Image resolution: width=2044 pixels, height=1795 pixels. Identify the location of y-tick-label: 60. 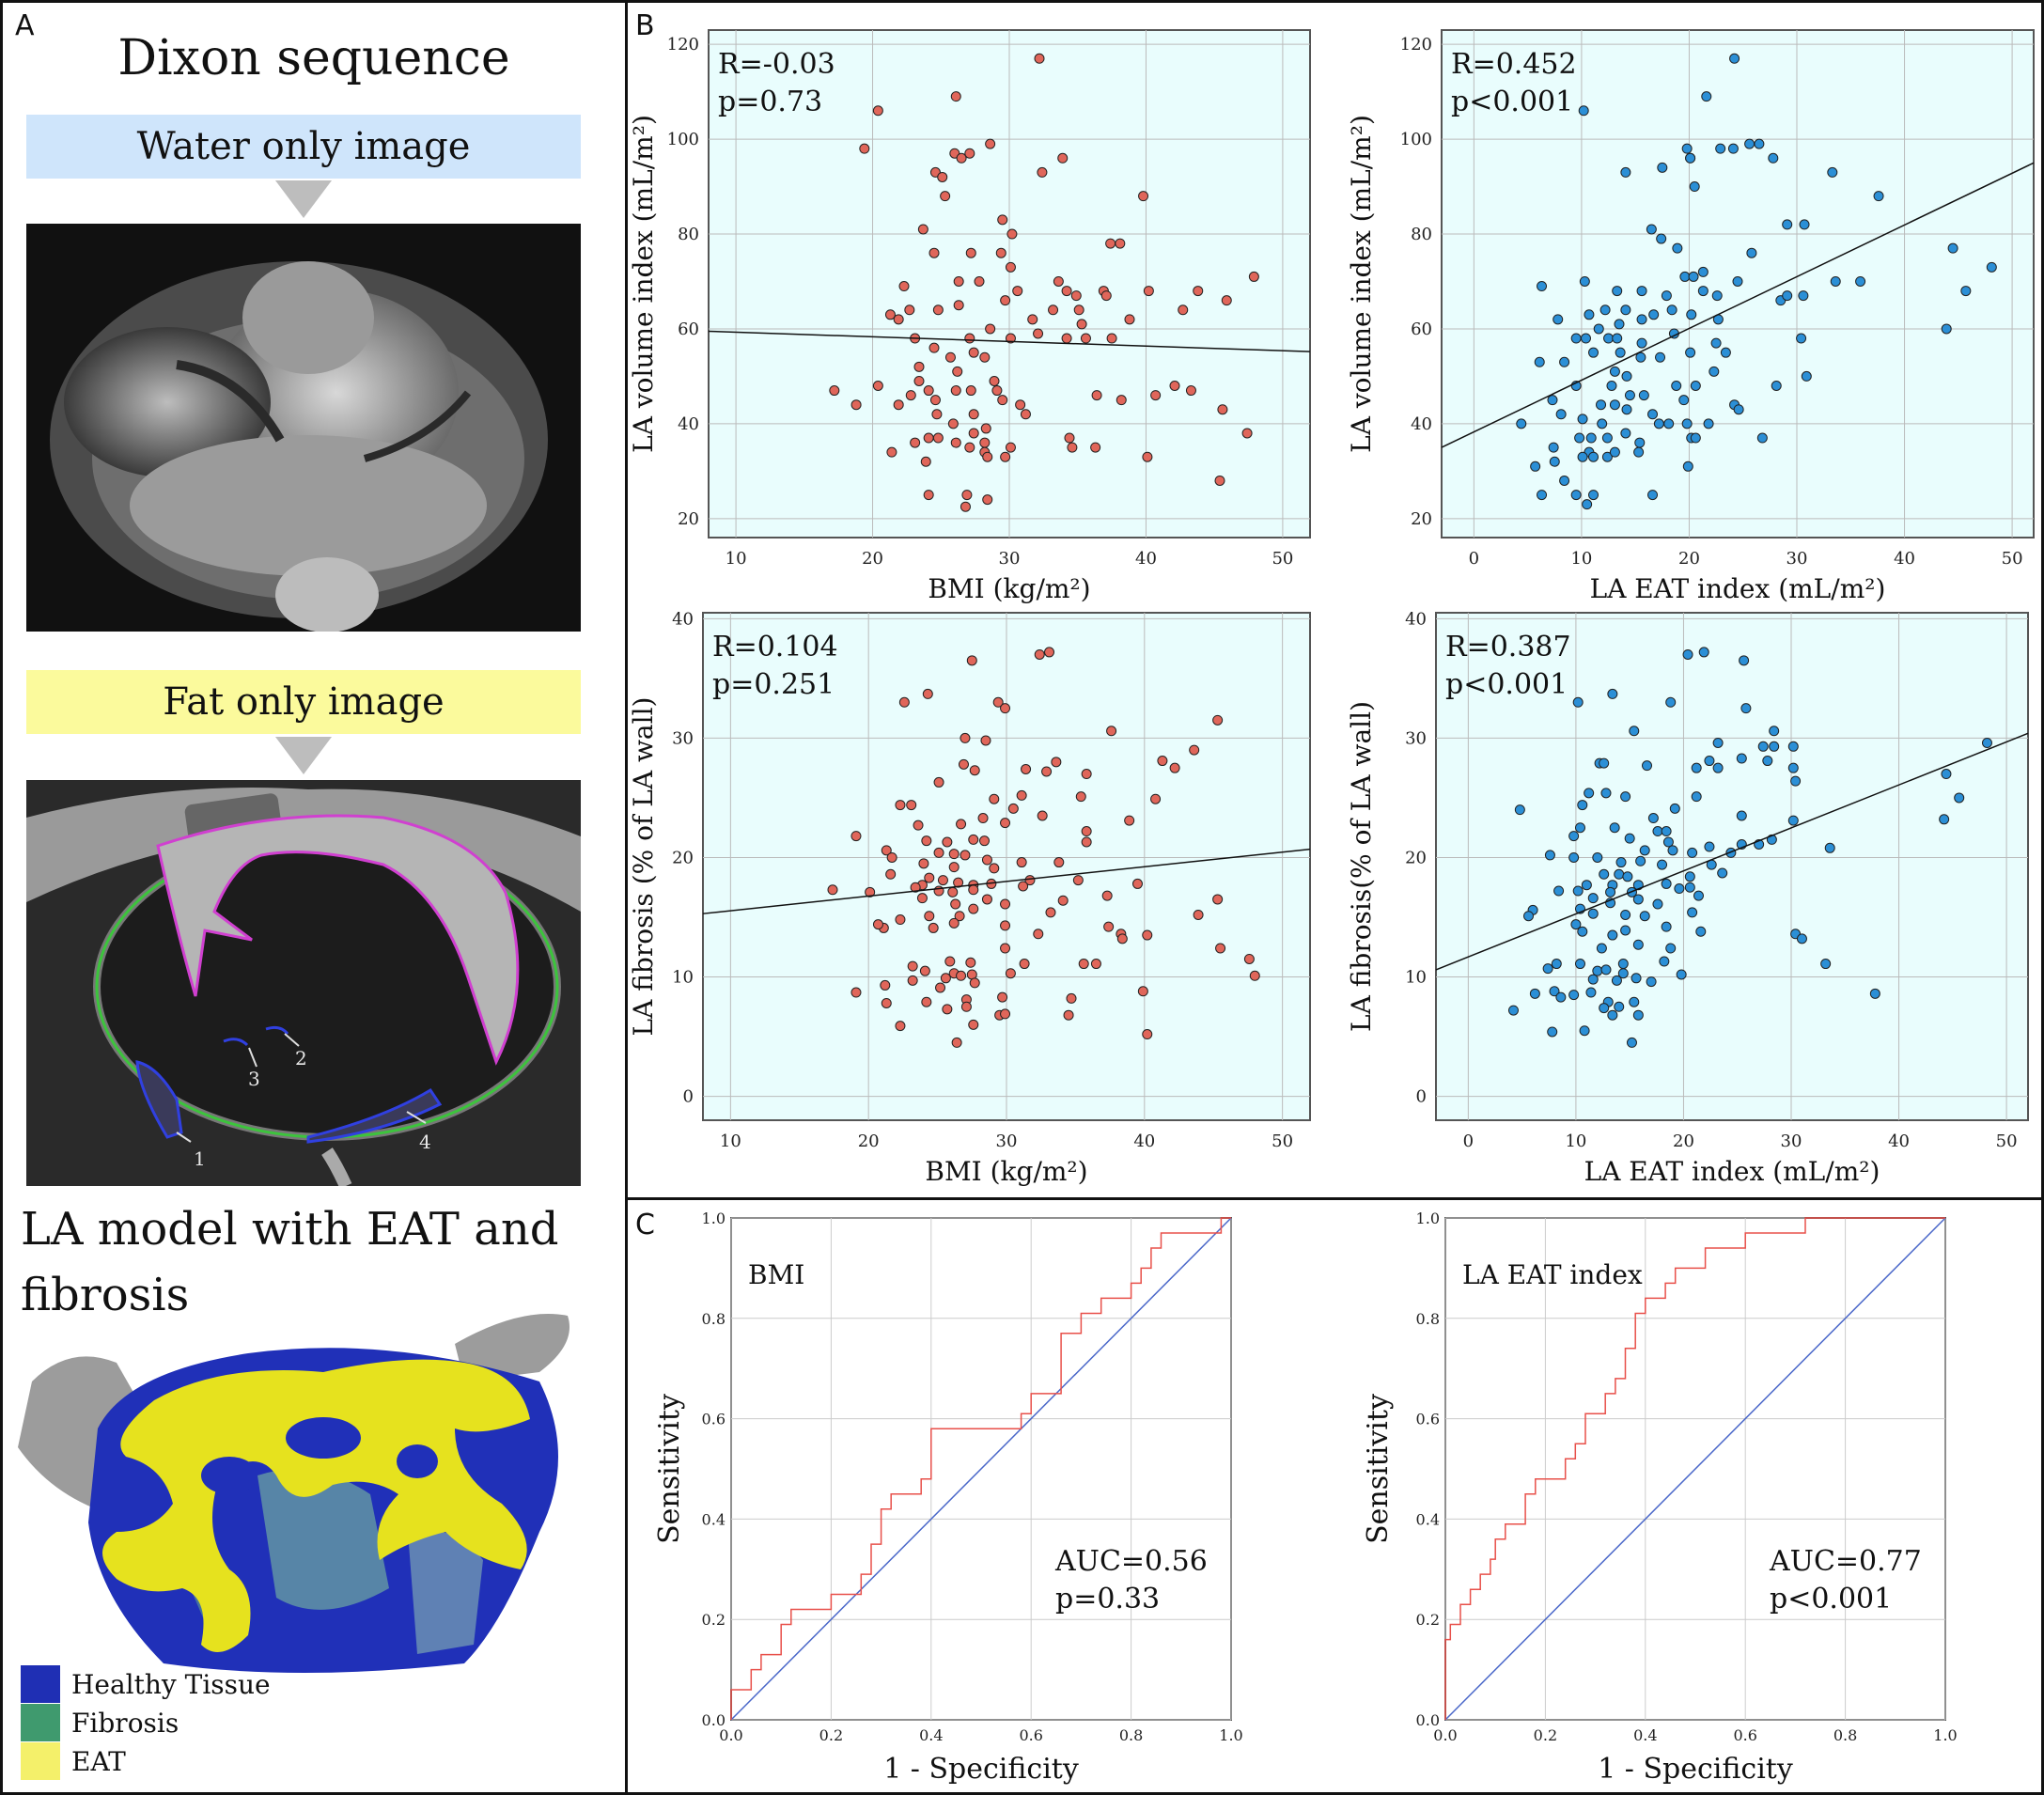
(1421, 329).